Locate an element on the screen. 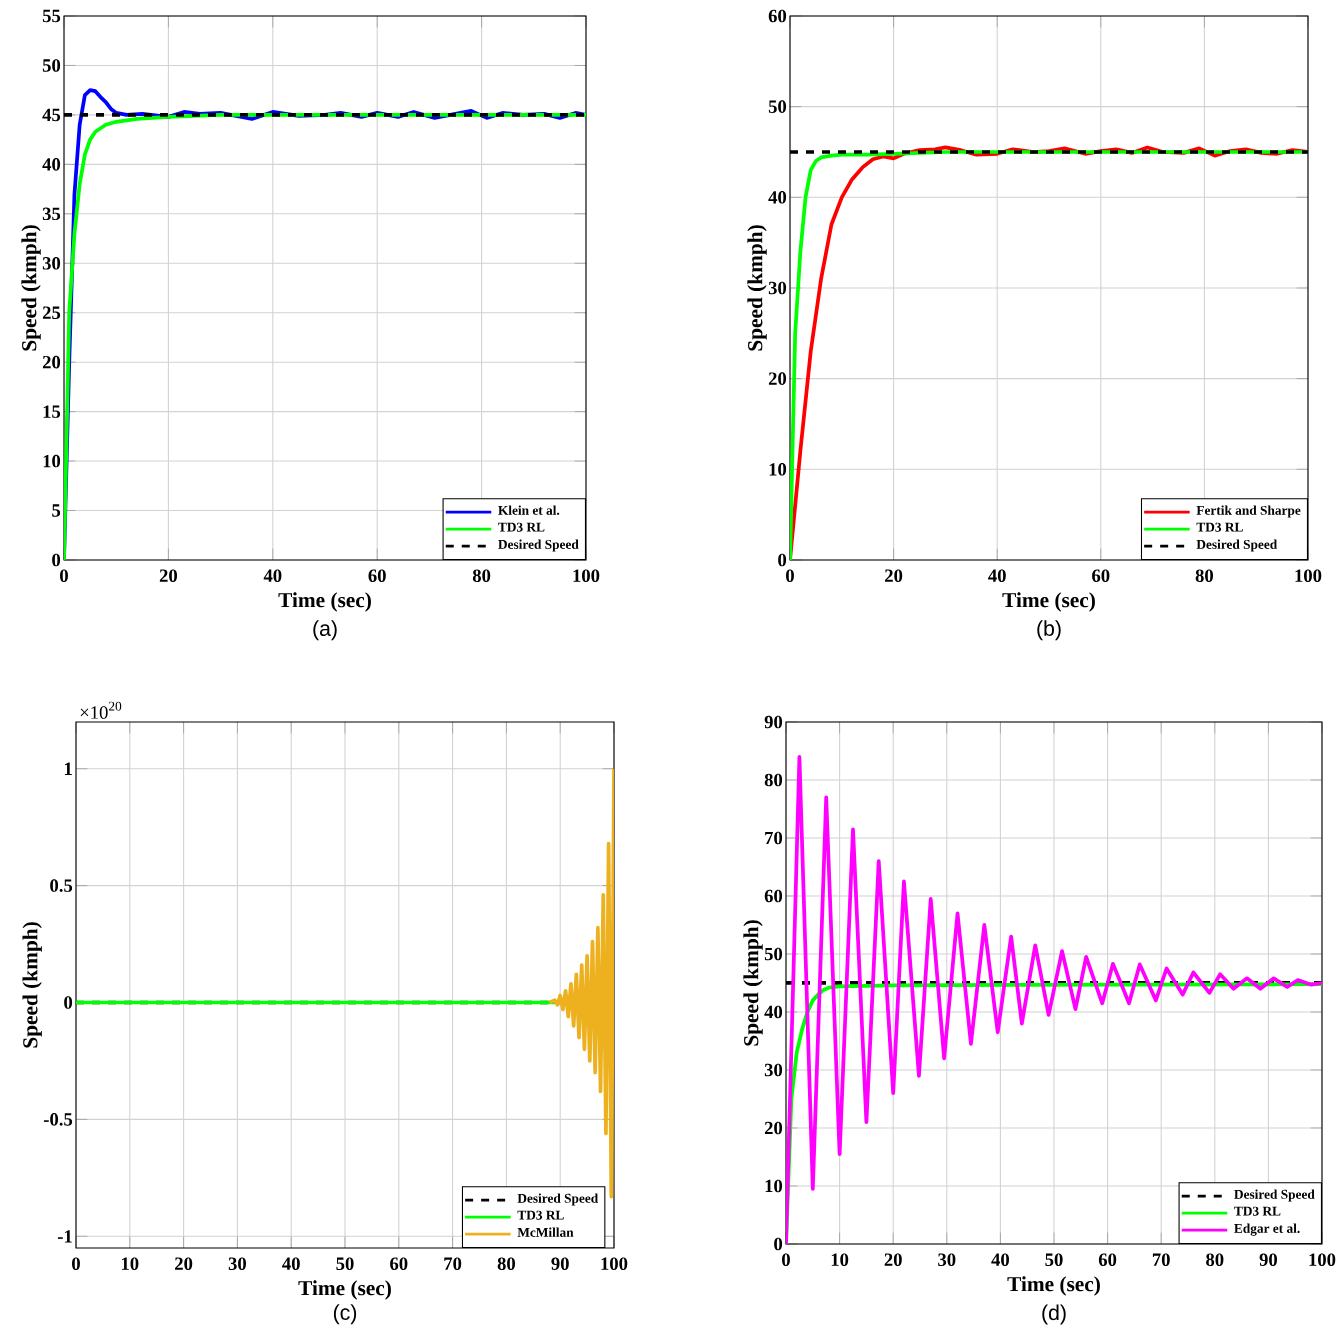 The height and width of the screenshot is (1334, 1338). y-tick-label: 35 is located at coordinates (51, 214).